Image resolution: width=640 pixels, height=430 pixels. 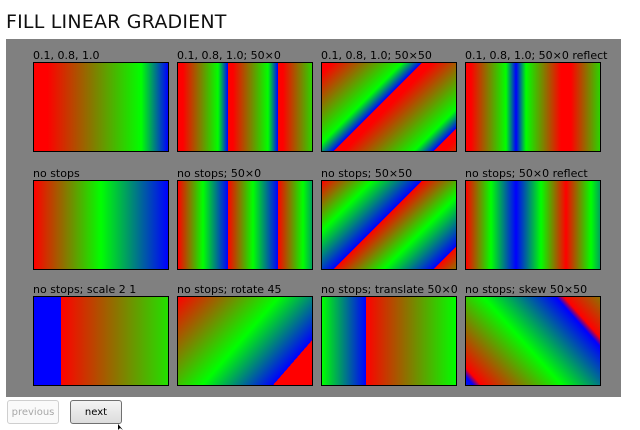 I want to click on previous-button: previous, so click(x=33, y=412).